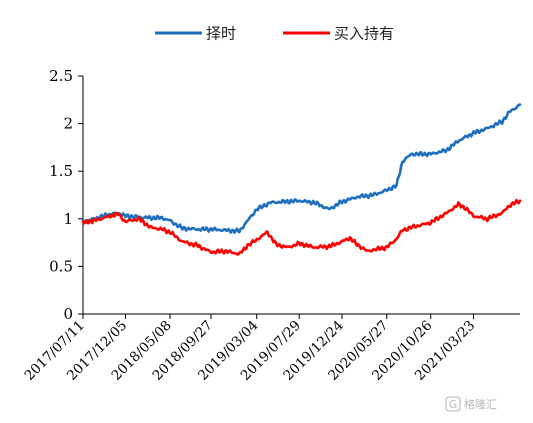  I want to click on legend-label: 择时, so click(221, 34).